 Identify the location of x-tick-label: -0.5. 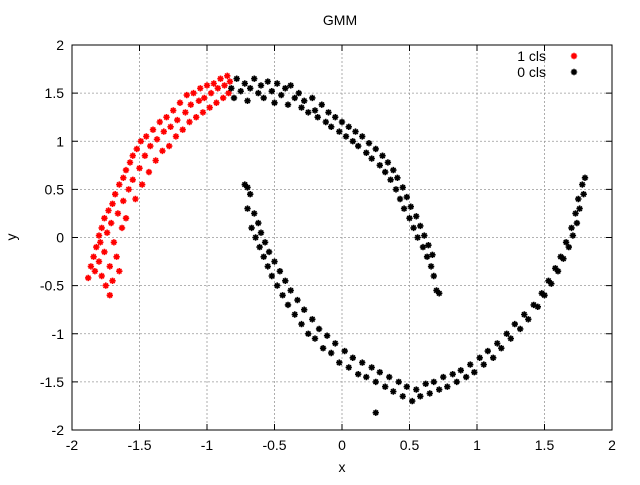
(274, 445).